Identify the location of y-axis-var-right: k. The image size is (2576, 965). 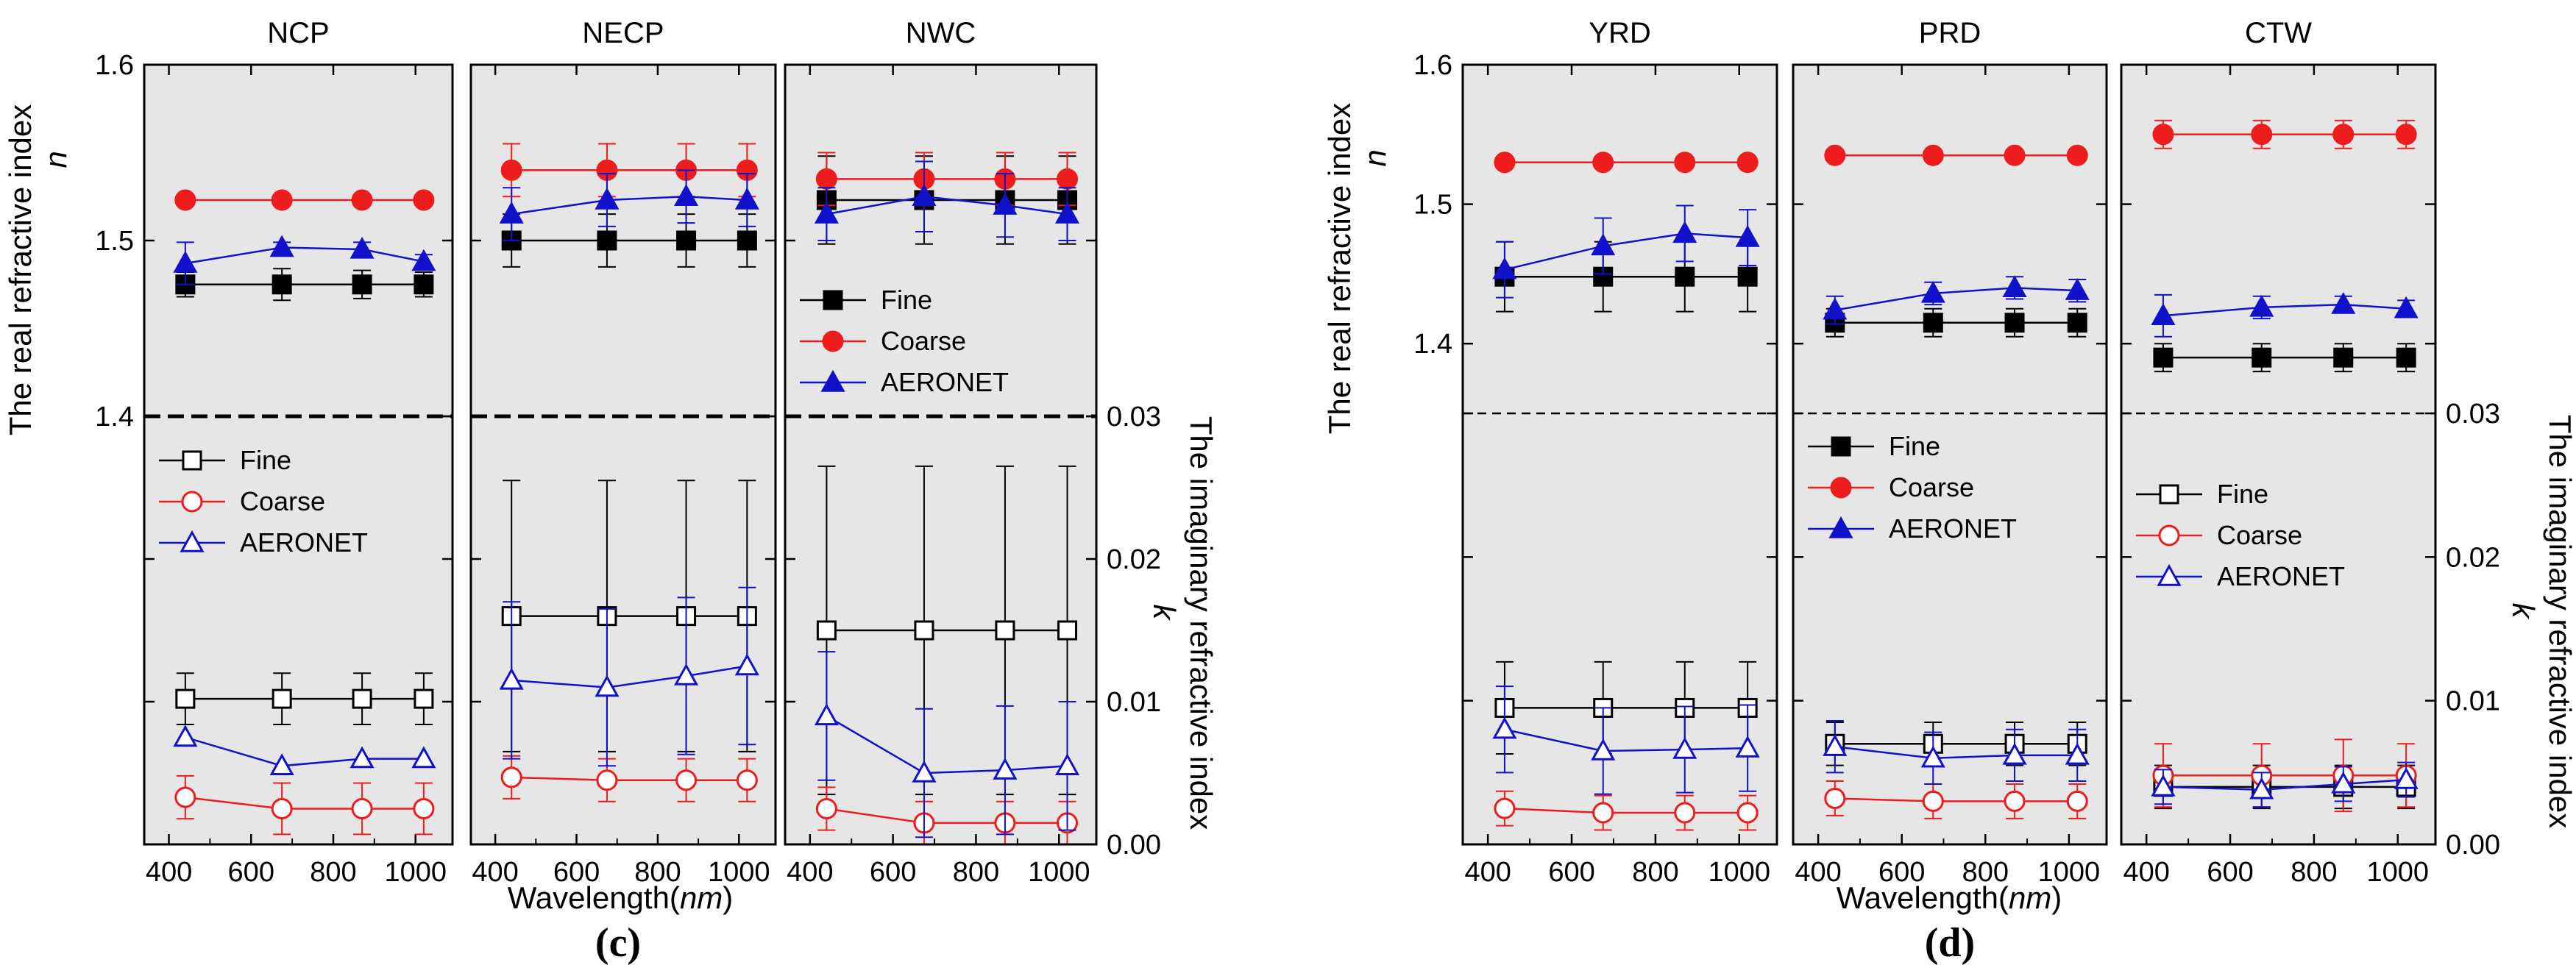
(1164, 613).